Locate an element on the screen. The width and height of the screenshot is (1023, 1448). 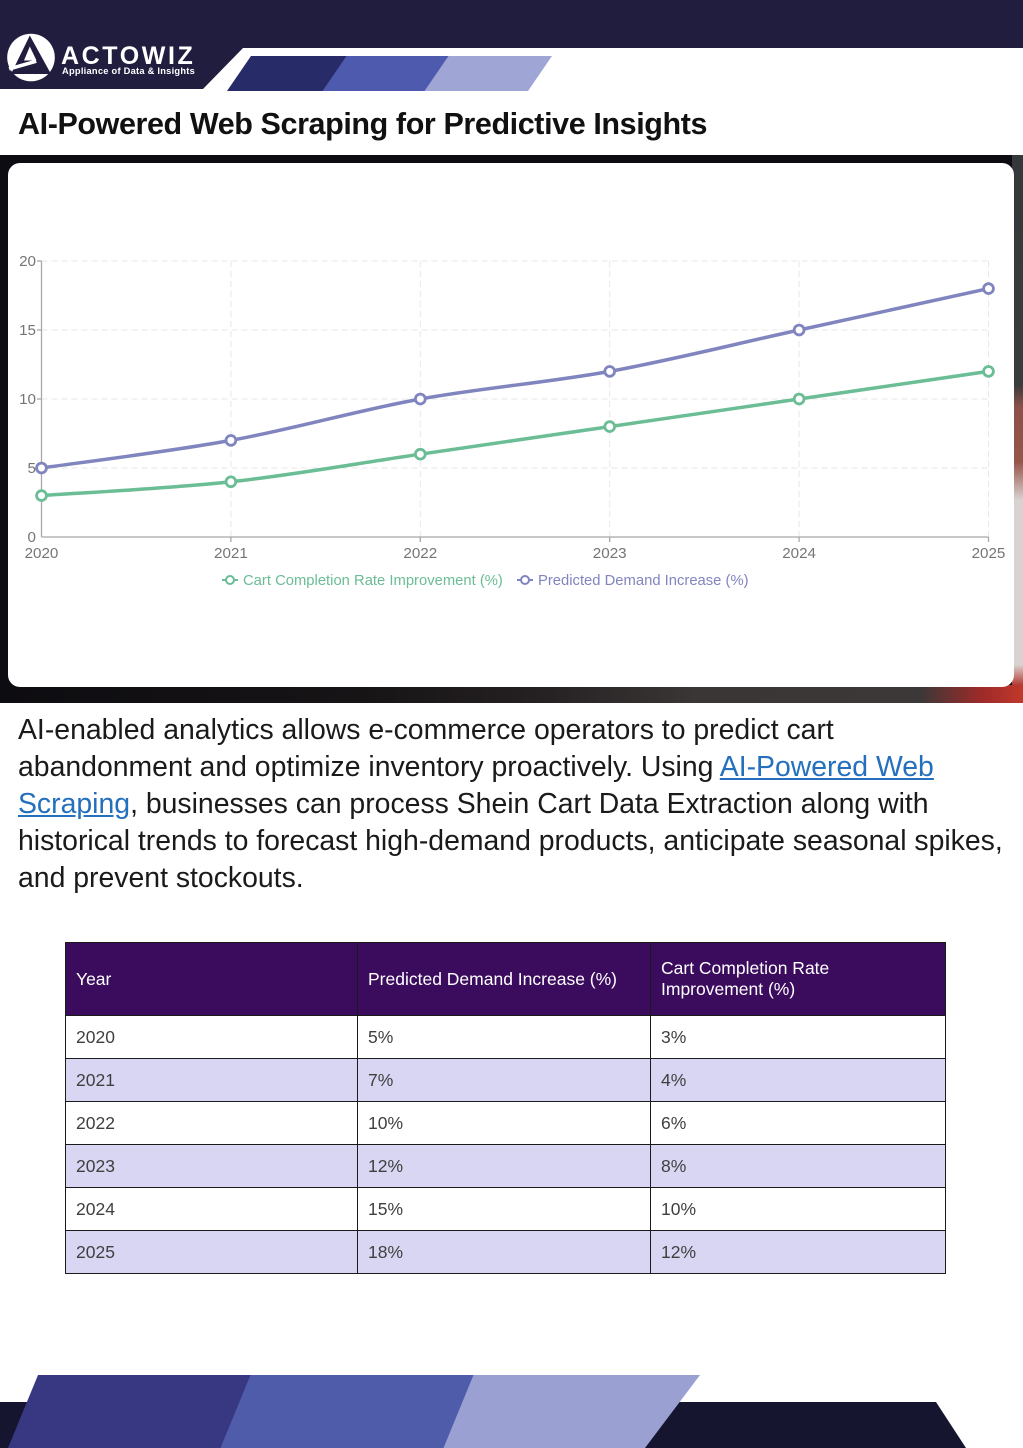
svg-text:Cart Completion Rate Improveme: Cart Completion Rate Improvement (%) is located at coordinates (373, 581).